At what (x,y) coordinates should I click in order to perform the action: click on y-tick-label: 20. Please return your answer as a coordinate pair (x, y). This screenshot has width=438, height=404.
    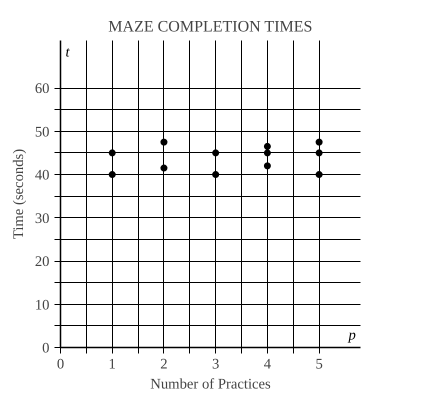
    Looking at the image, I should click on (42, 262).